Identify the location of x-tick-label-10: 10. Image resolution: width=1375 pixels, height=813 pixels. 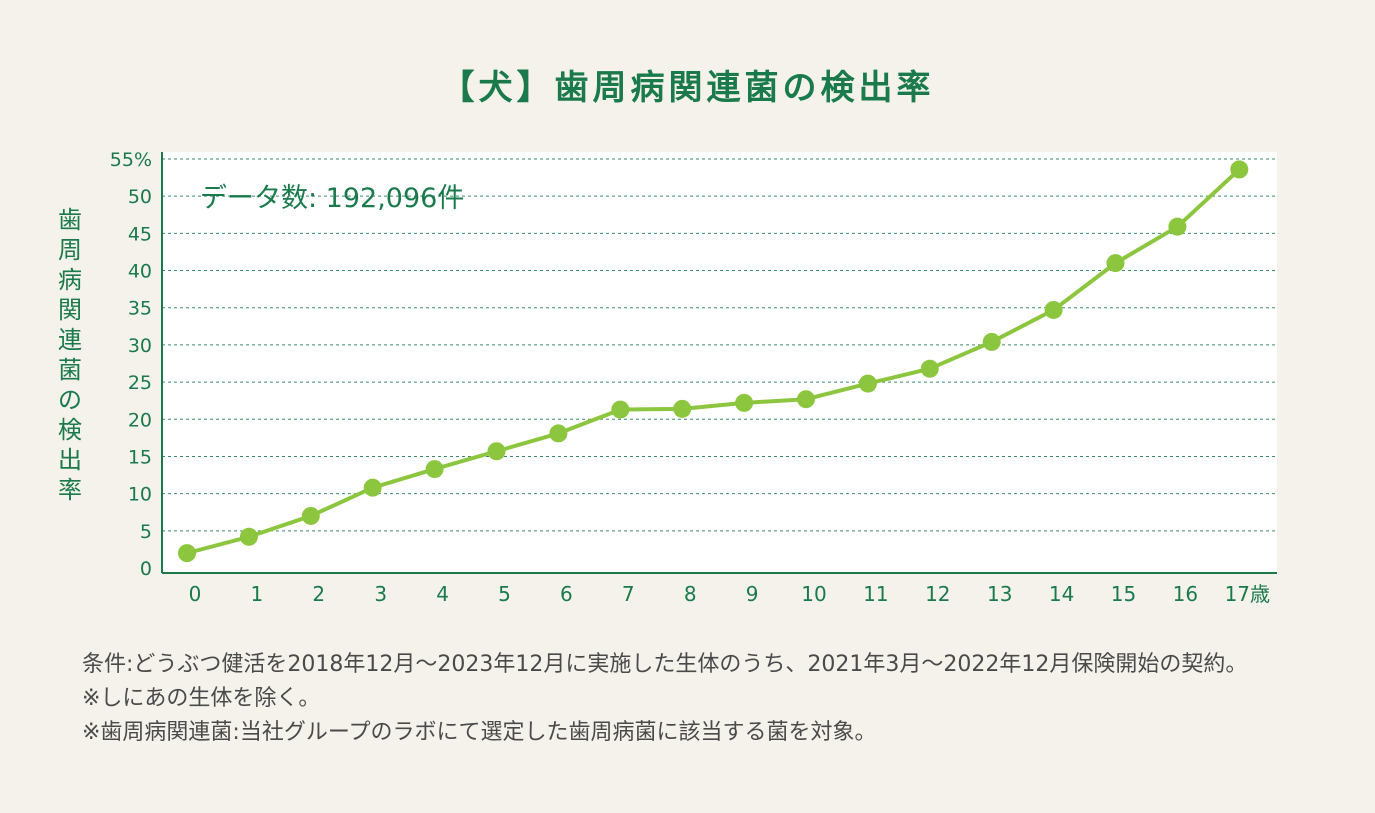
(813, 594).